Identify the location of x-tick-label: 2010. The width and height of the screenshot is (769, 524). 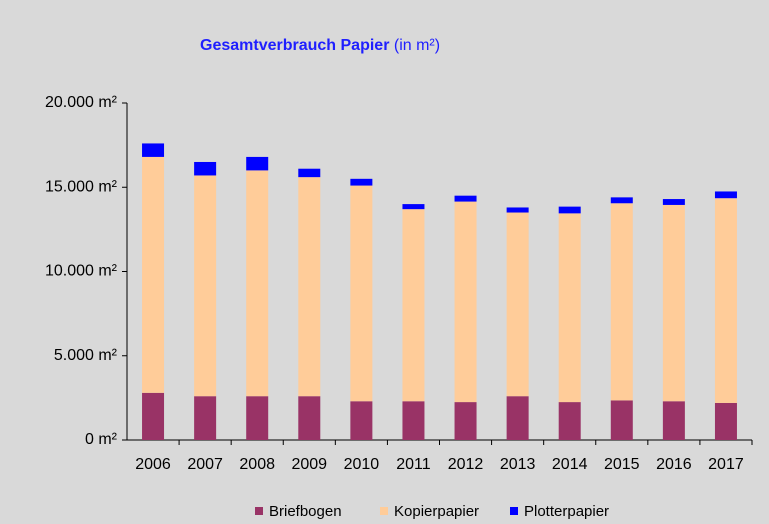
(362, 464).